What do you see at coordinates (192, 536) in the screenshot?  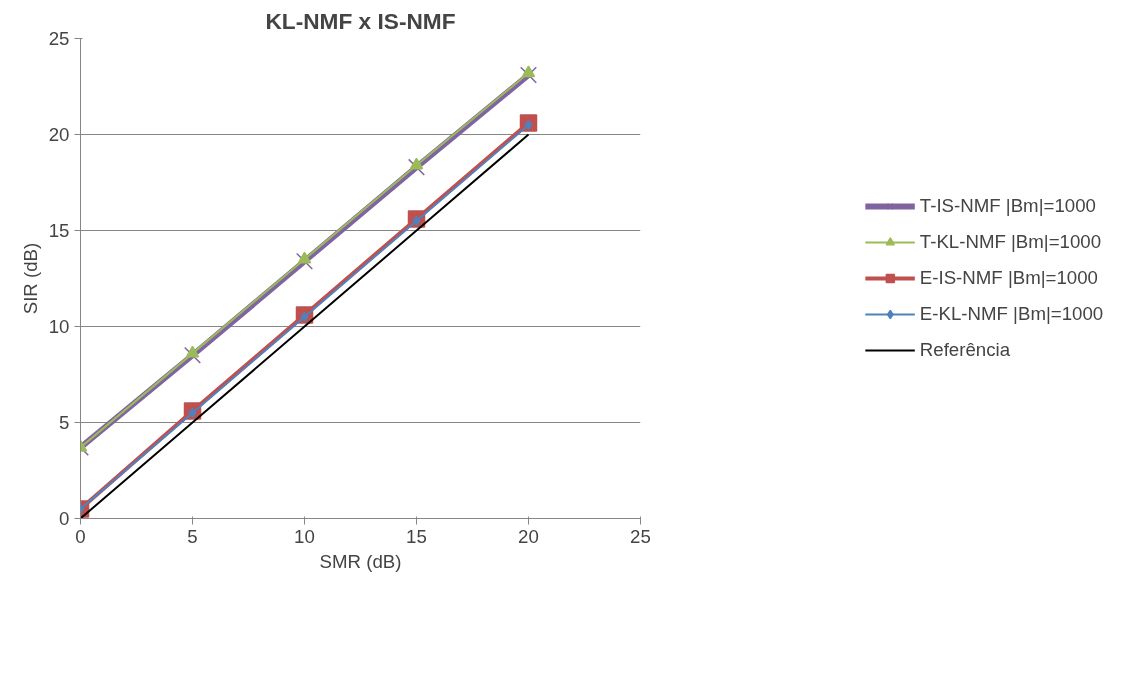 I see `x-tick-label: 5` at bounding box center [192, 536].